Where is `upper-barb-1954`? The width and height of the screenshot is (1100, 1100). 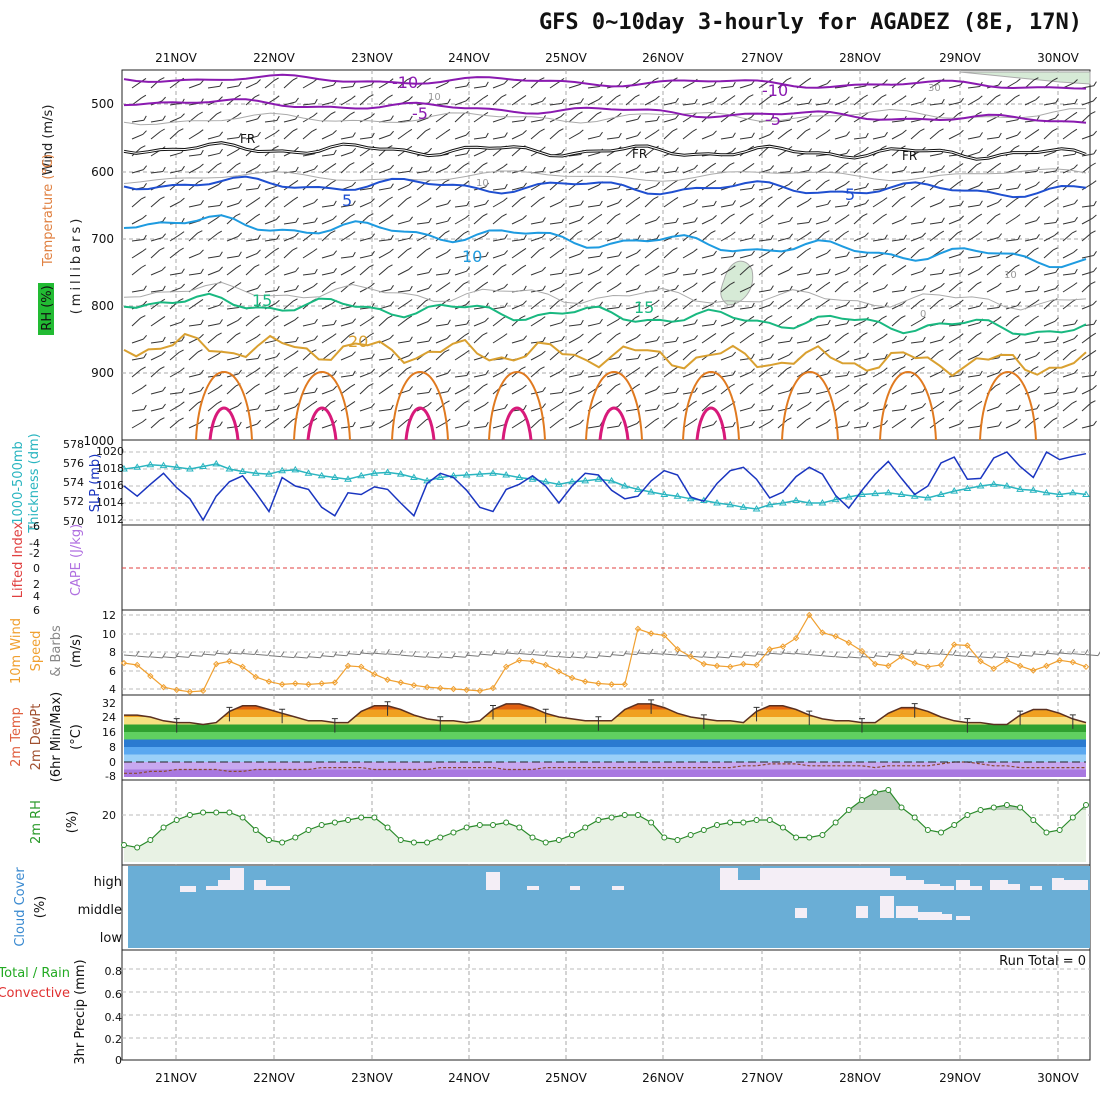 upper-barb-1954 is located at coordinates (289, 409).